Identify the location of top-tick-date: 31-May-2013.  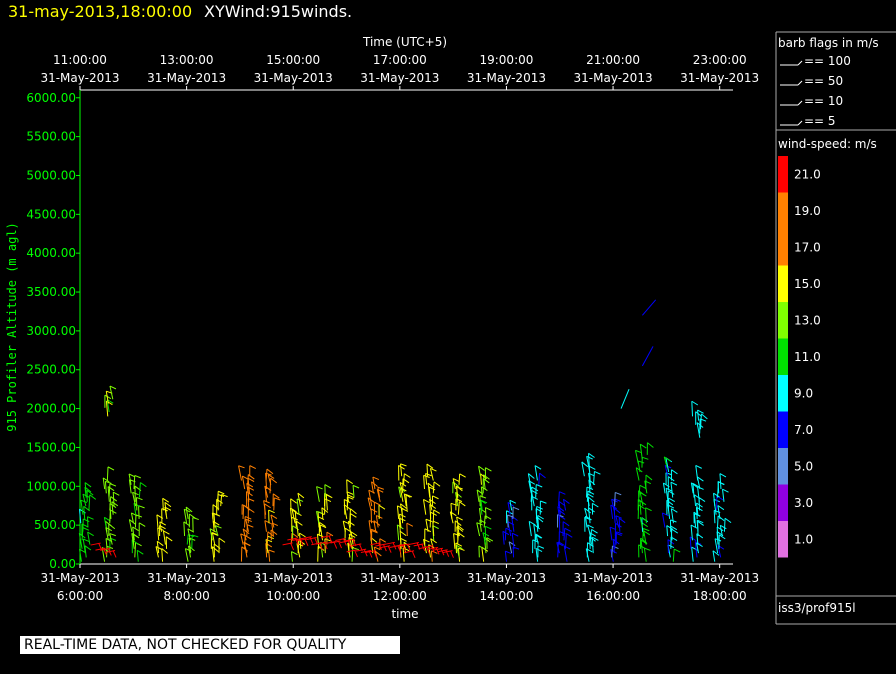
(506, 78).